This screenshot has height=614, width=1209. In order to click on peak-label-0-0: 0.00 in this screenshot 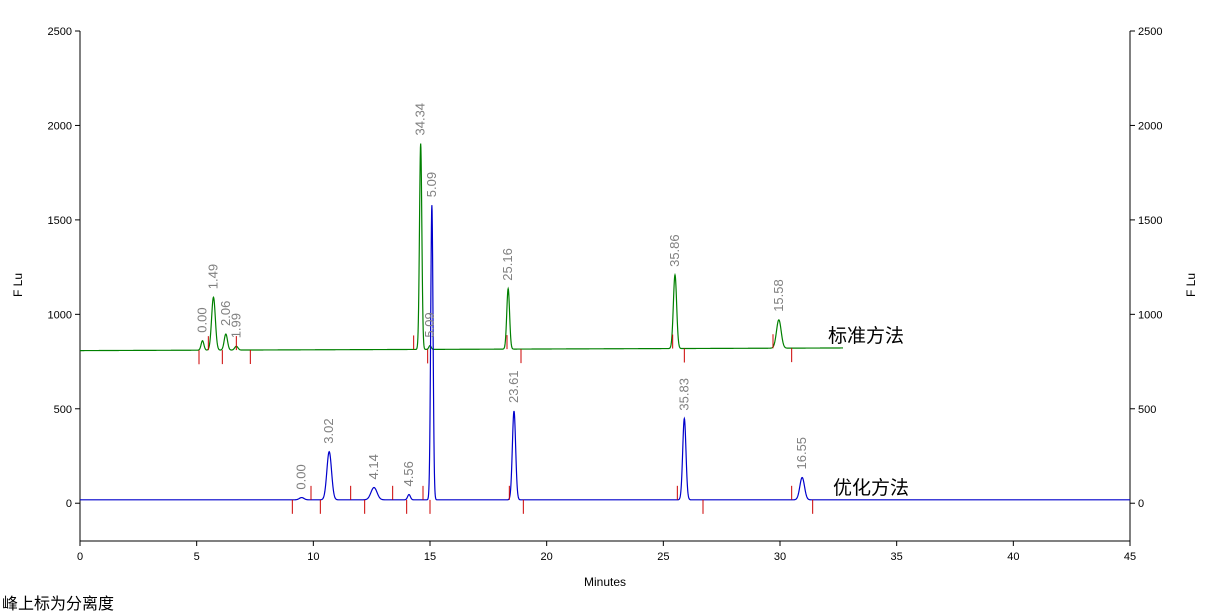, I will do `click(202, 319)`.